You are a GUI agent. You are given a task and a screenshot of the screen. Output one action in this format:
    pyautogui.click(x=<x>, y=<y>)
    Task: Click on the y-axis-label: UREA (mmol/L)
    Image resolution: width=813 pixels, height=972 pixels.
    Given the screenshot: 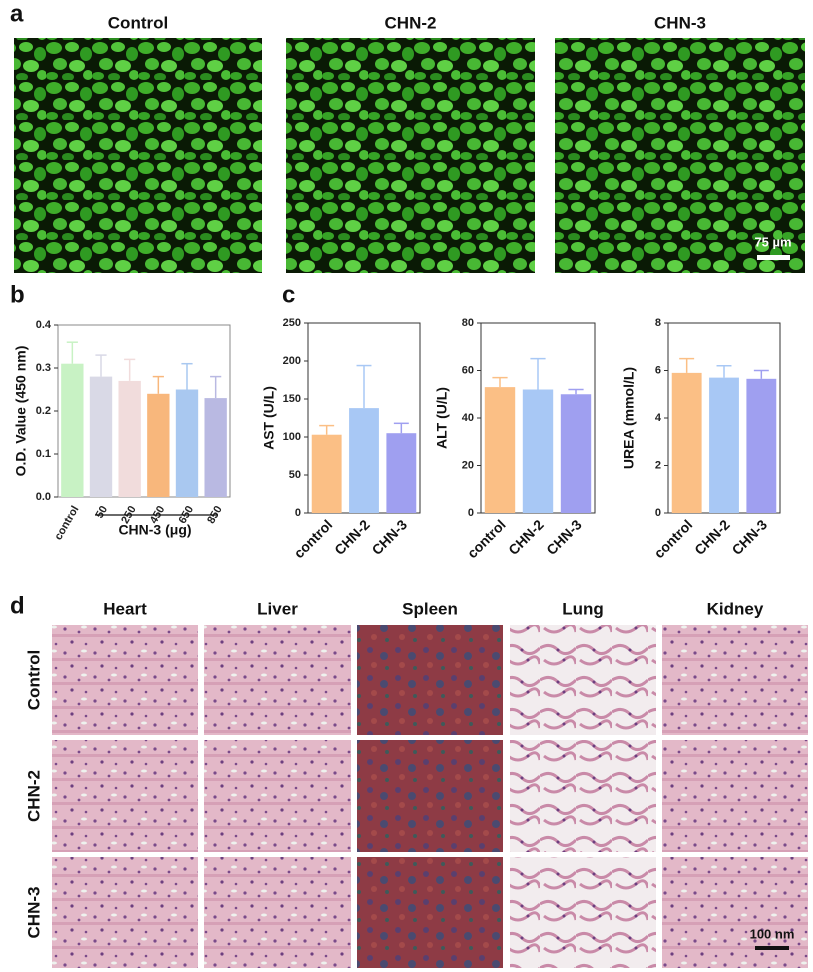 What is the action you would take?
    pyautogui.click(x=629, y=418)
    